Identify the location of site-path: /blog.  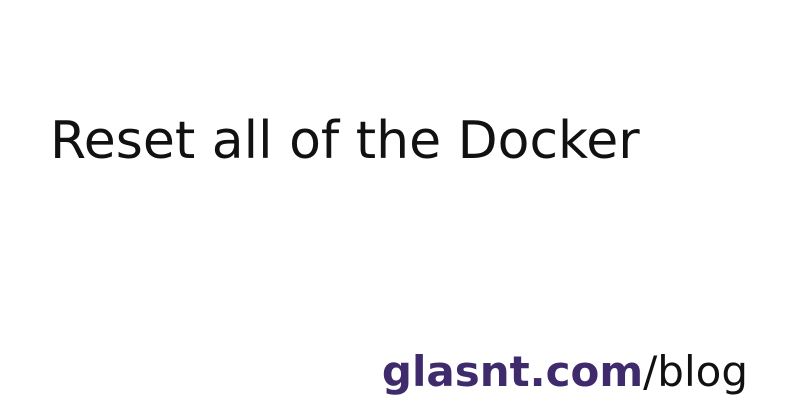
(695, 371).